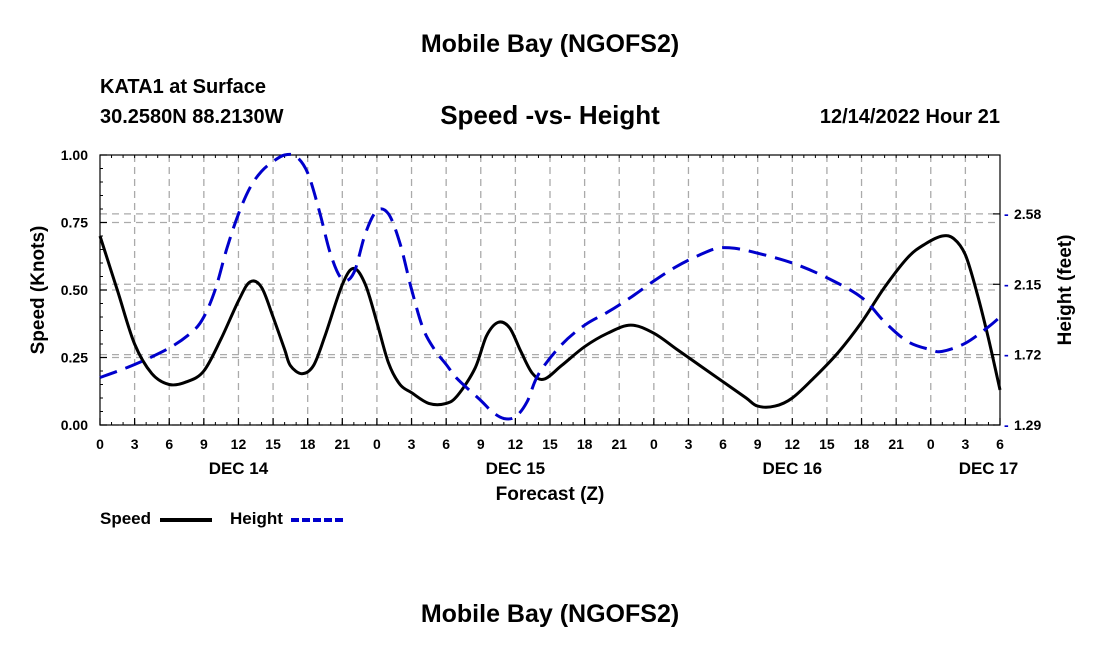  I want to click on y-left-tick-label: 0.25, so click(74, 358).